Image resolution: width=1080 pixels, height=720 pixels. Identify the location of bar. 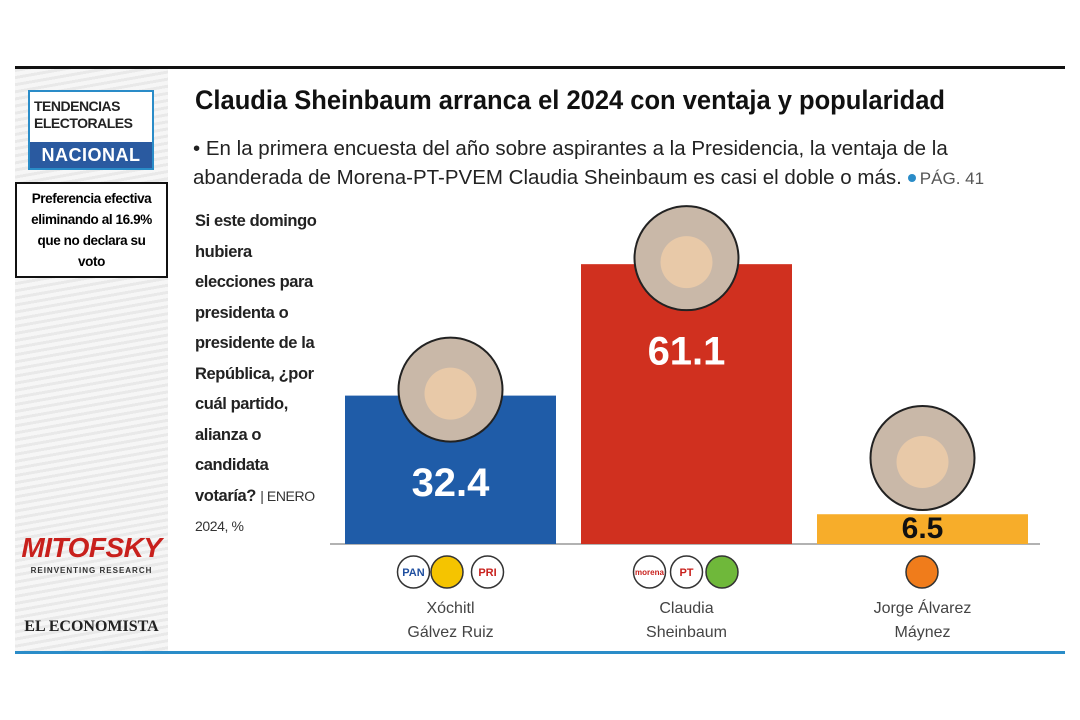
(922, 529).